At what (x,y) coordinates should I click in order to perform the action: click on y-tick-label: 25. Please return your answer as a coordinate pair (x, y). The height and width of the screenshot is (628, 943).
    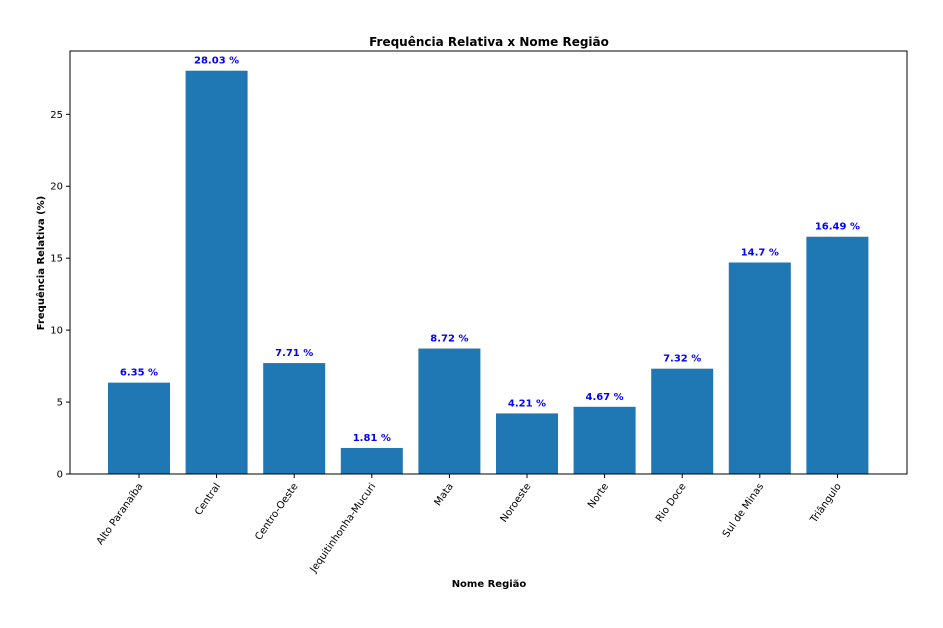
    Looking at the image, I should click on (56, 115).